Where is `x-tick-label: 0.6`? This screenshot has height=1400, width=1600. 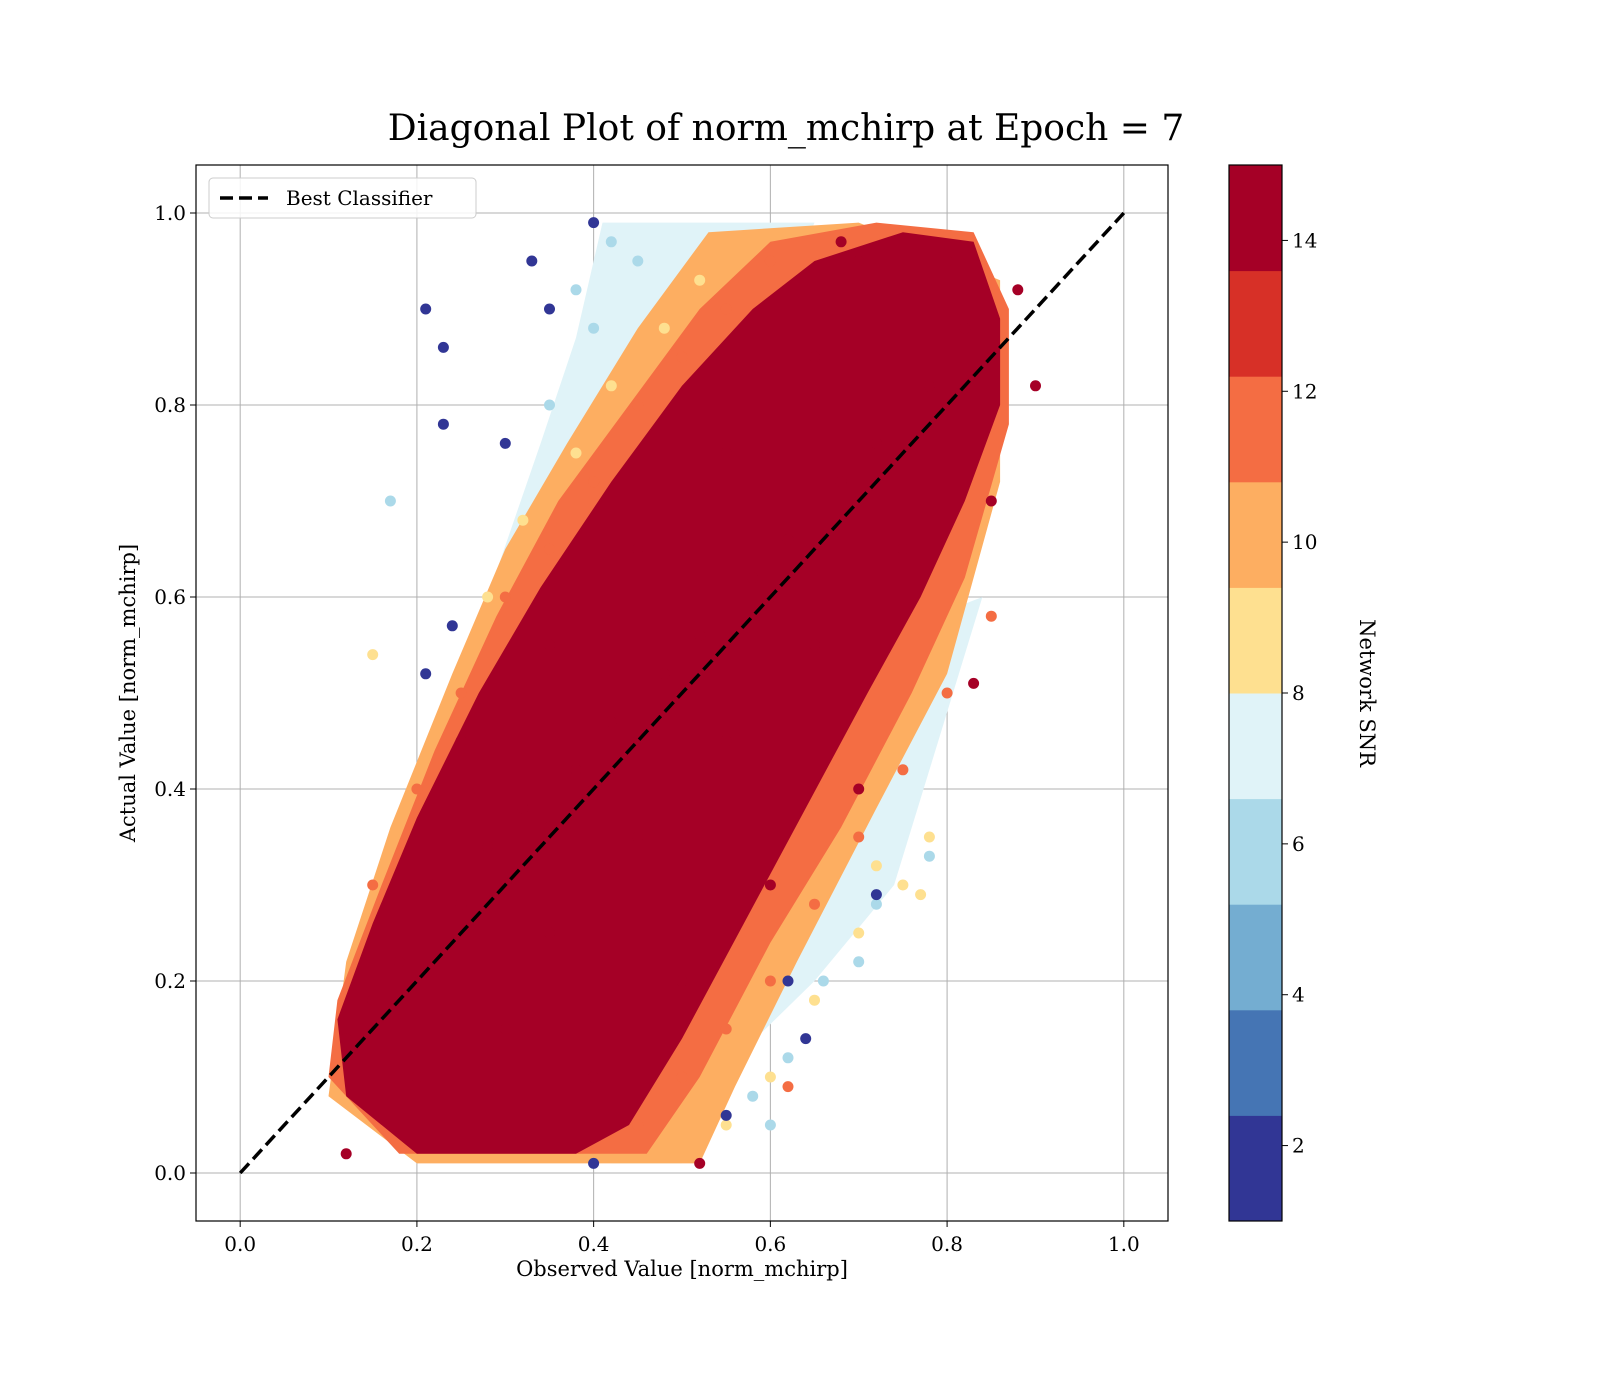 x-tick-label: 0.6 is located at coordinates (770, 1244).